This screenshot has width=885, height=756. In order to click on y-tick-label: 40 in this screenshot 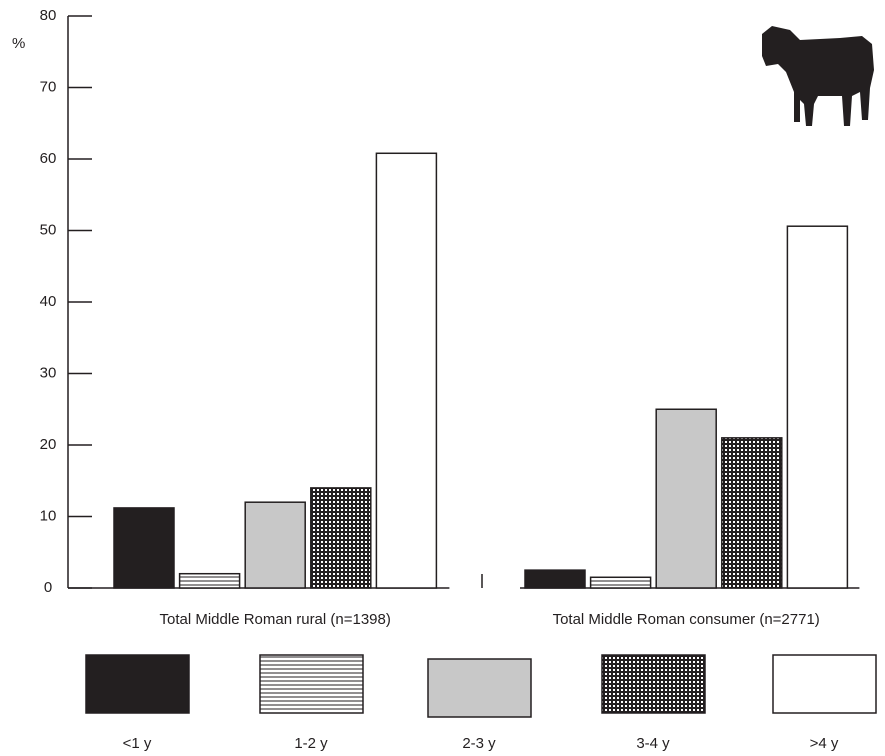, I will do `click(48, 301)`.